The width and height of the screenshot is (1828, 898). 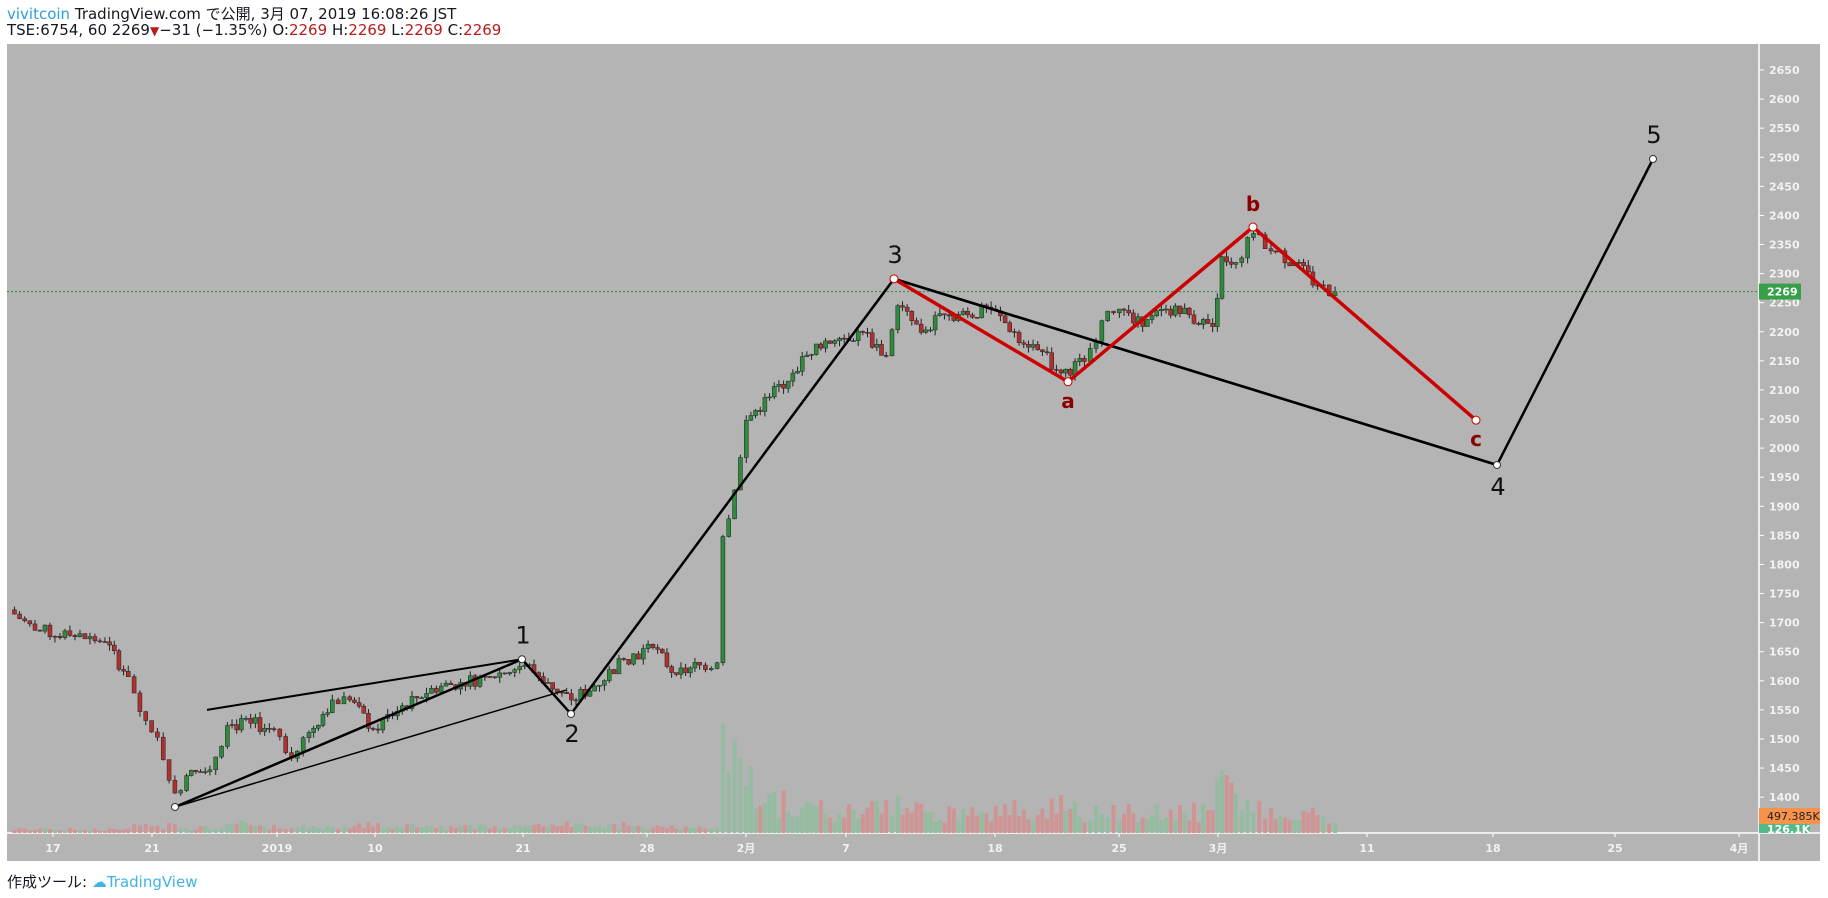 What do you see at coordinates (277, 848) in the screenshot?
I see `time-tick-label: 2019` at bounding box center [277, 848].